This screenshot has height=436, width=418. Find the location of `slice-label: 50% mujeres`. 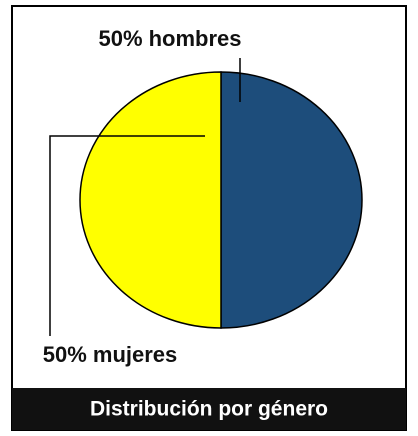

slice-label: 50% mujeres is located at coordinates (110, 354).